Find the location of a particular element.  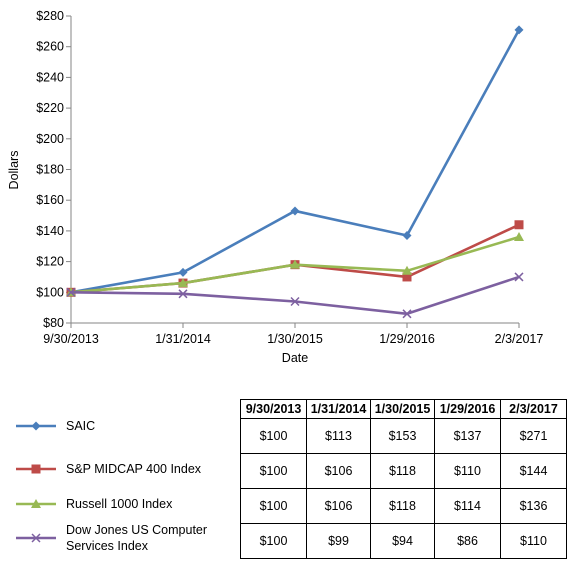

table-header: 1/30/2015 is located at coordinates (402, 409).